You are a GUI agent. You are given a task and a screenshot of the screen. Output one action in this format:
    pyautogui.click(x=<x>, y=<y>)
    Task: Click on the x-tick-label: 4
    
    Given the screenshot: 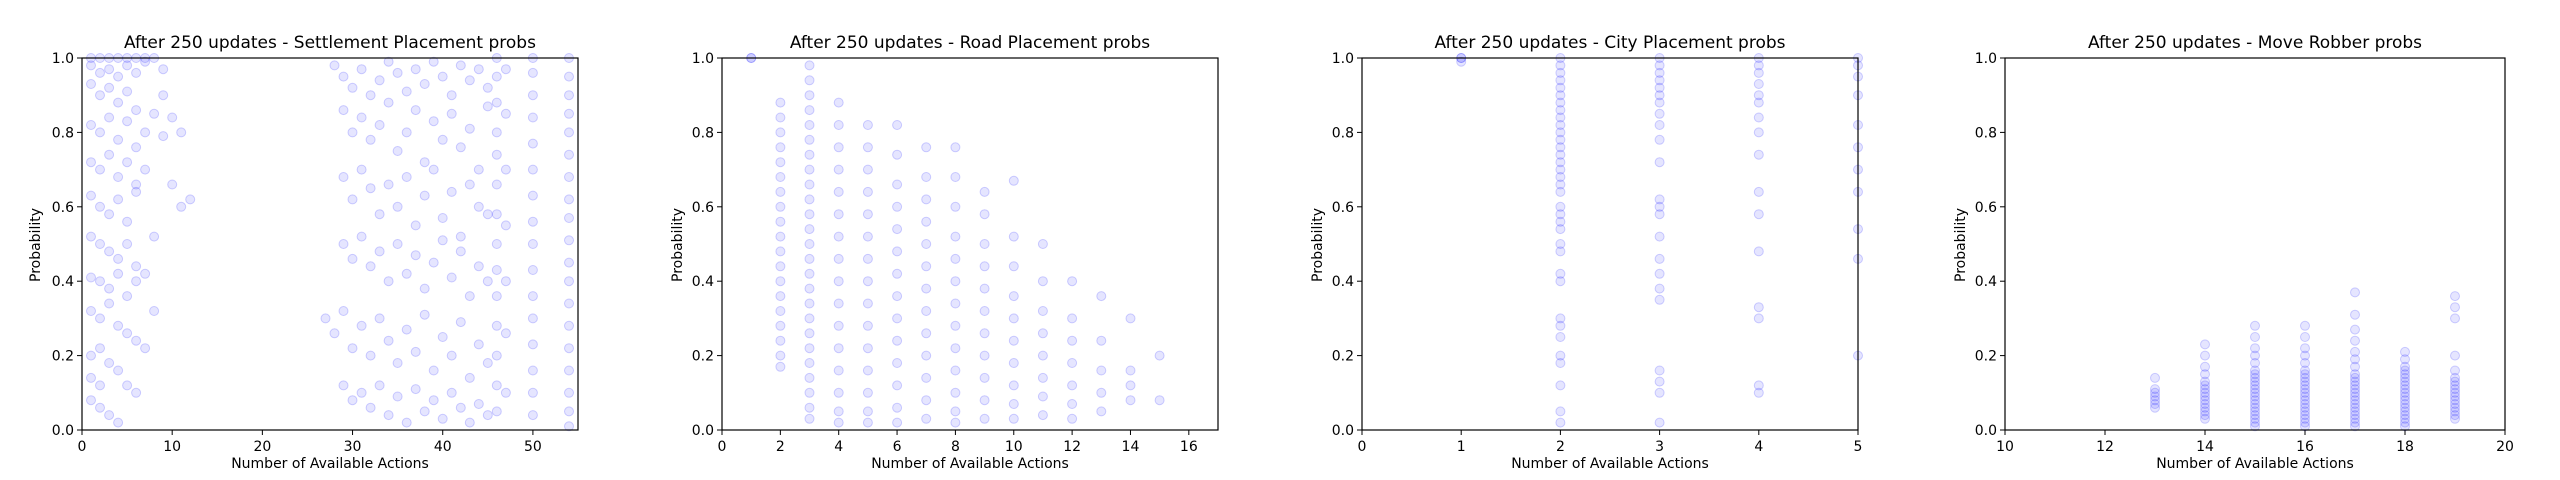 What is the action you would take?
    pyautogui.click(x=838, y=447)
    